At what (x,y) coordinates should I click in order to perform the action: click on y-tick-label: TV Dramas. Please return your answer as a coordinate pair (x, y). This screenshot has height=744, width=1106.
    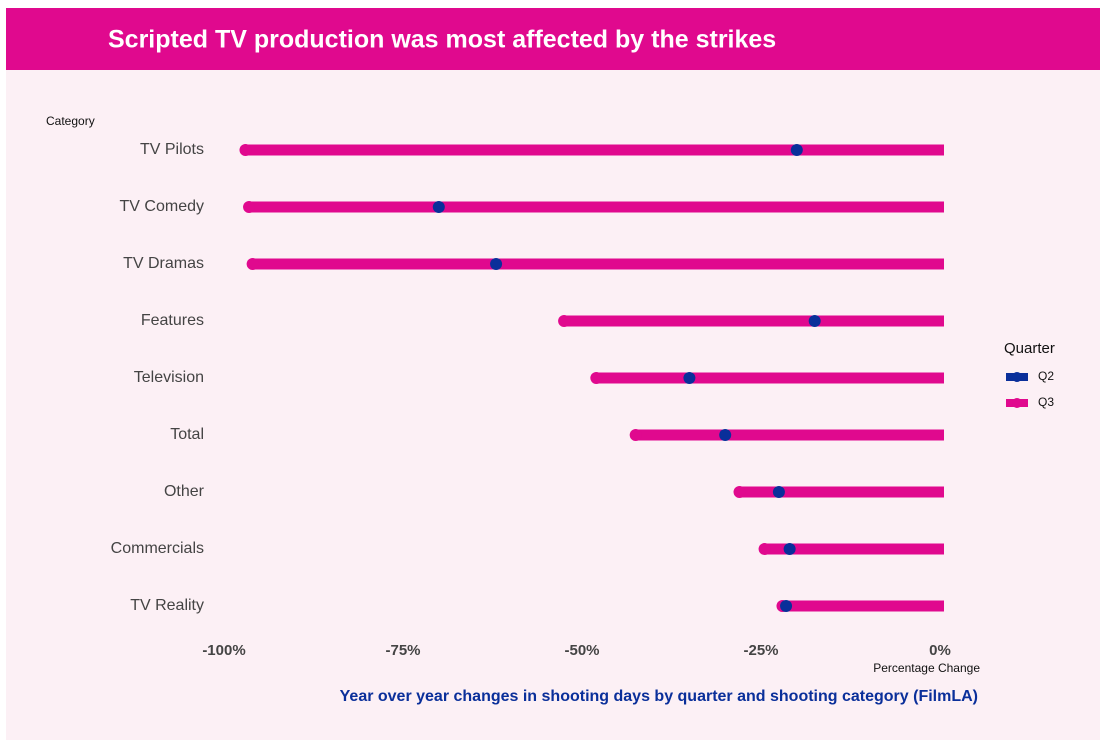
    Looking at the image, I should click on (163, 263).